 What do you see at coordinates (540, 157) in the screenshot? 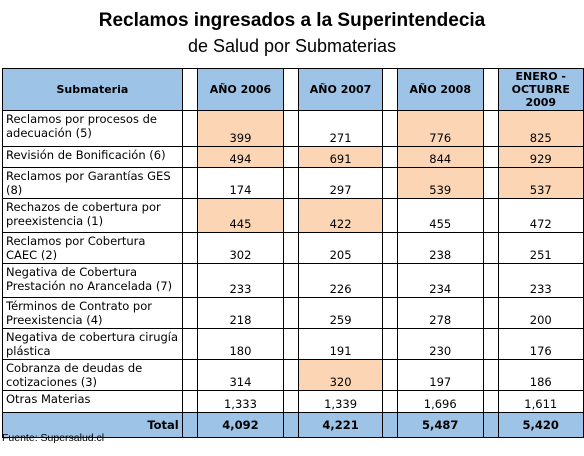
I see `cell: 929` at bounding box center [540, 157].